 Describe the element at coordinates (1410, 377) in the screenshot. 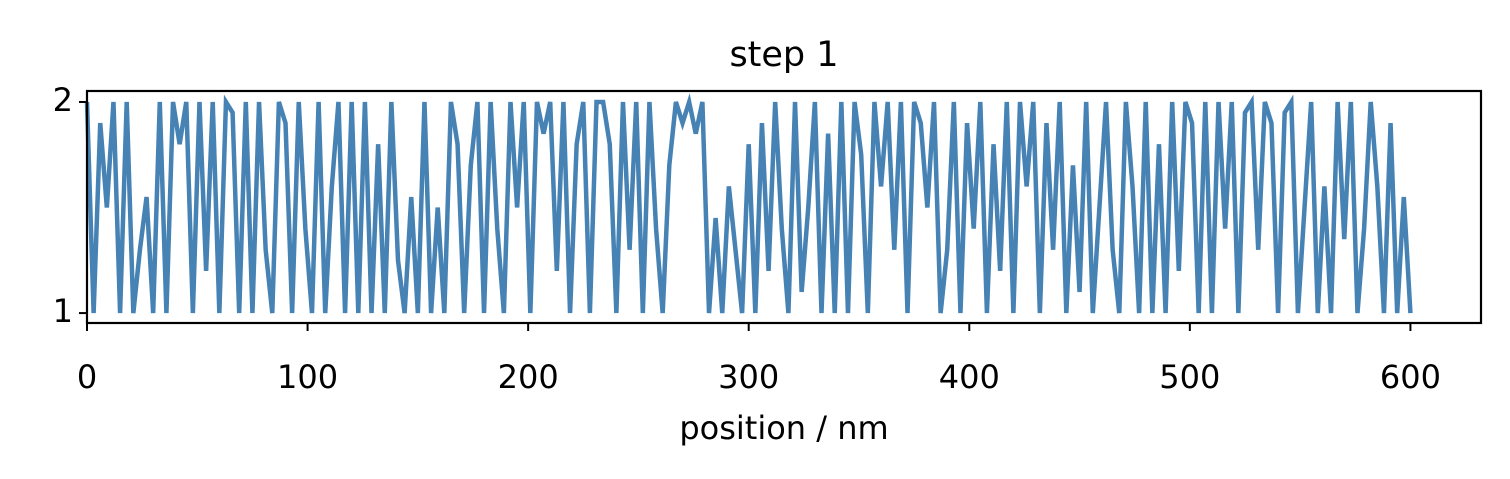

I see `x-tick-label: 600` at that location.